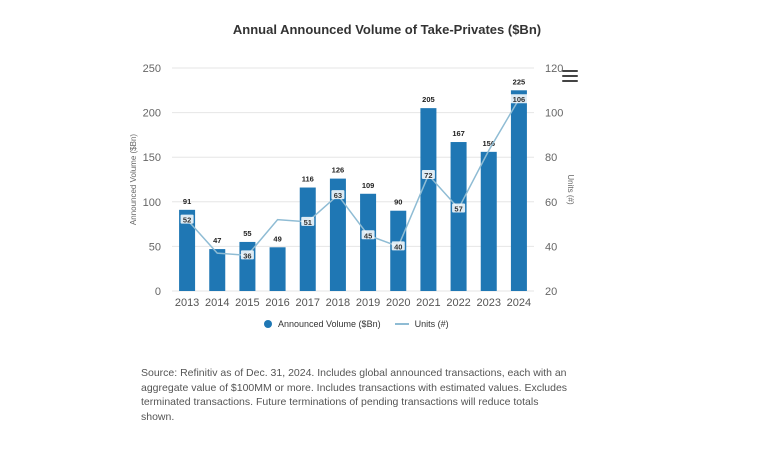  Describe the element at coordinates (489, 303) in the screenshot. I see `x-tick-label: 2023` at that location.